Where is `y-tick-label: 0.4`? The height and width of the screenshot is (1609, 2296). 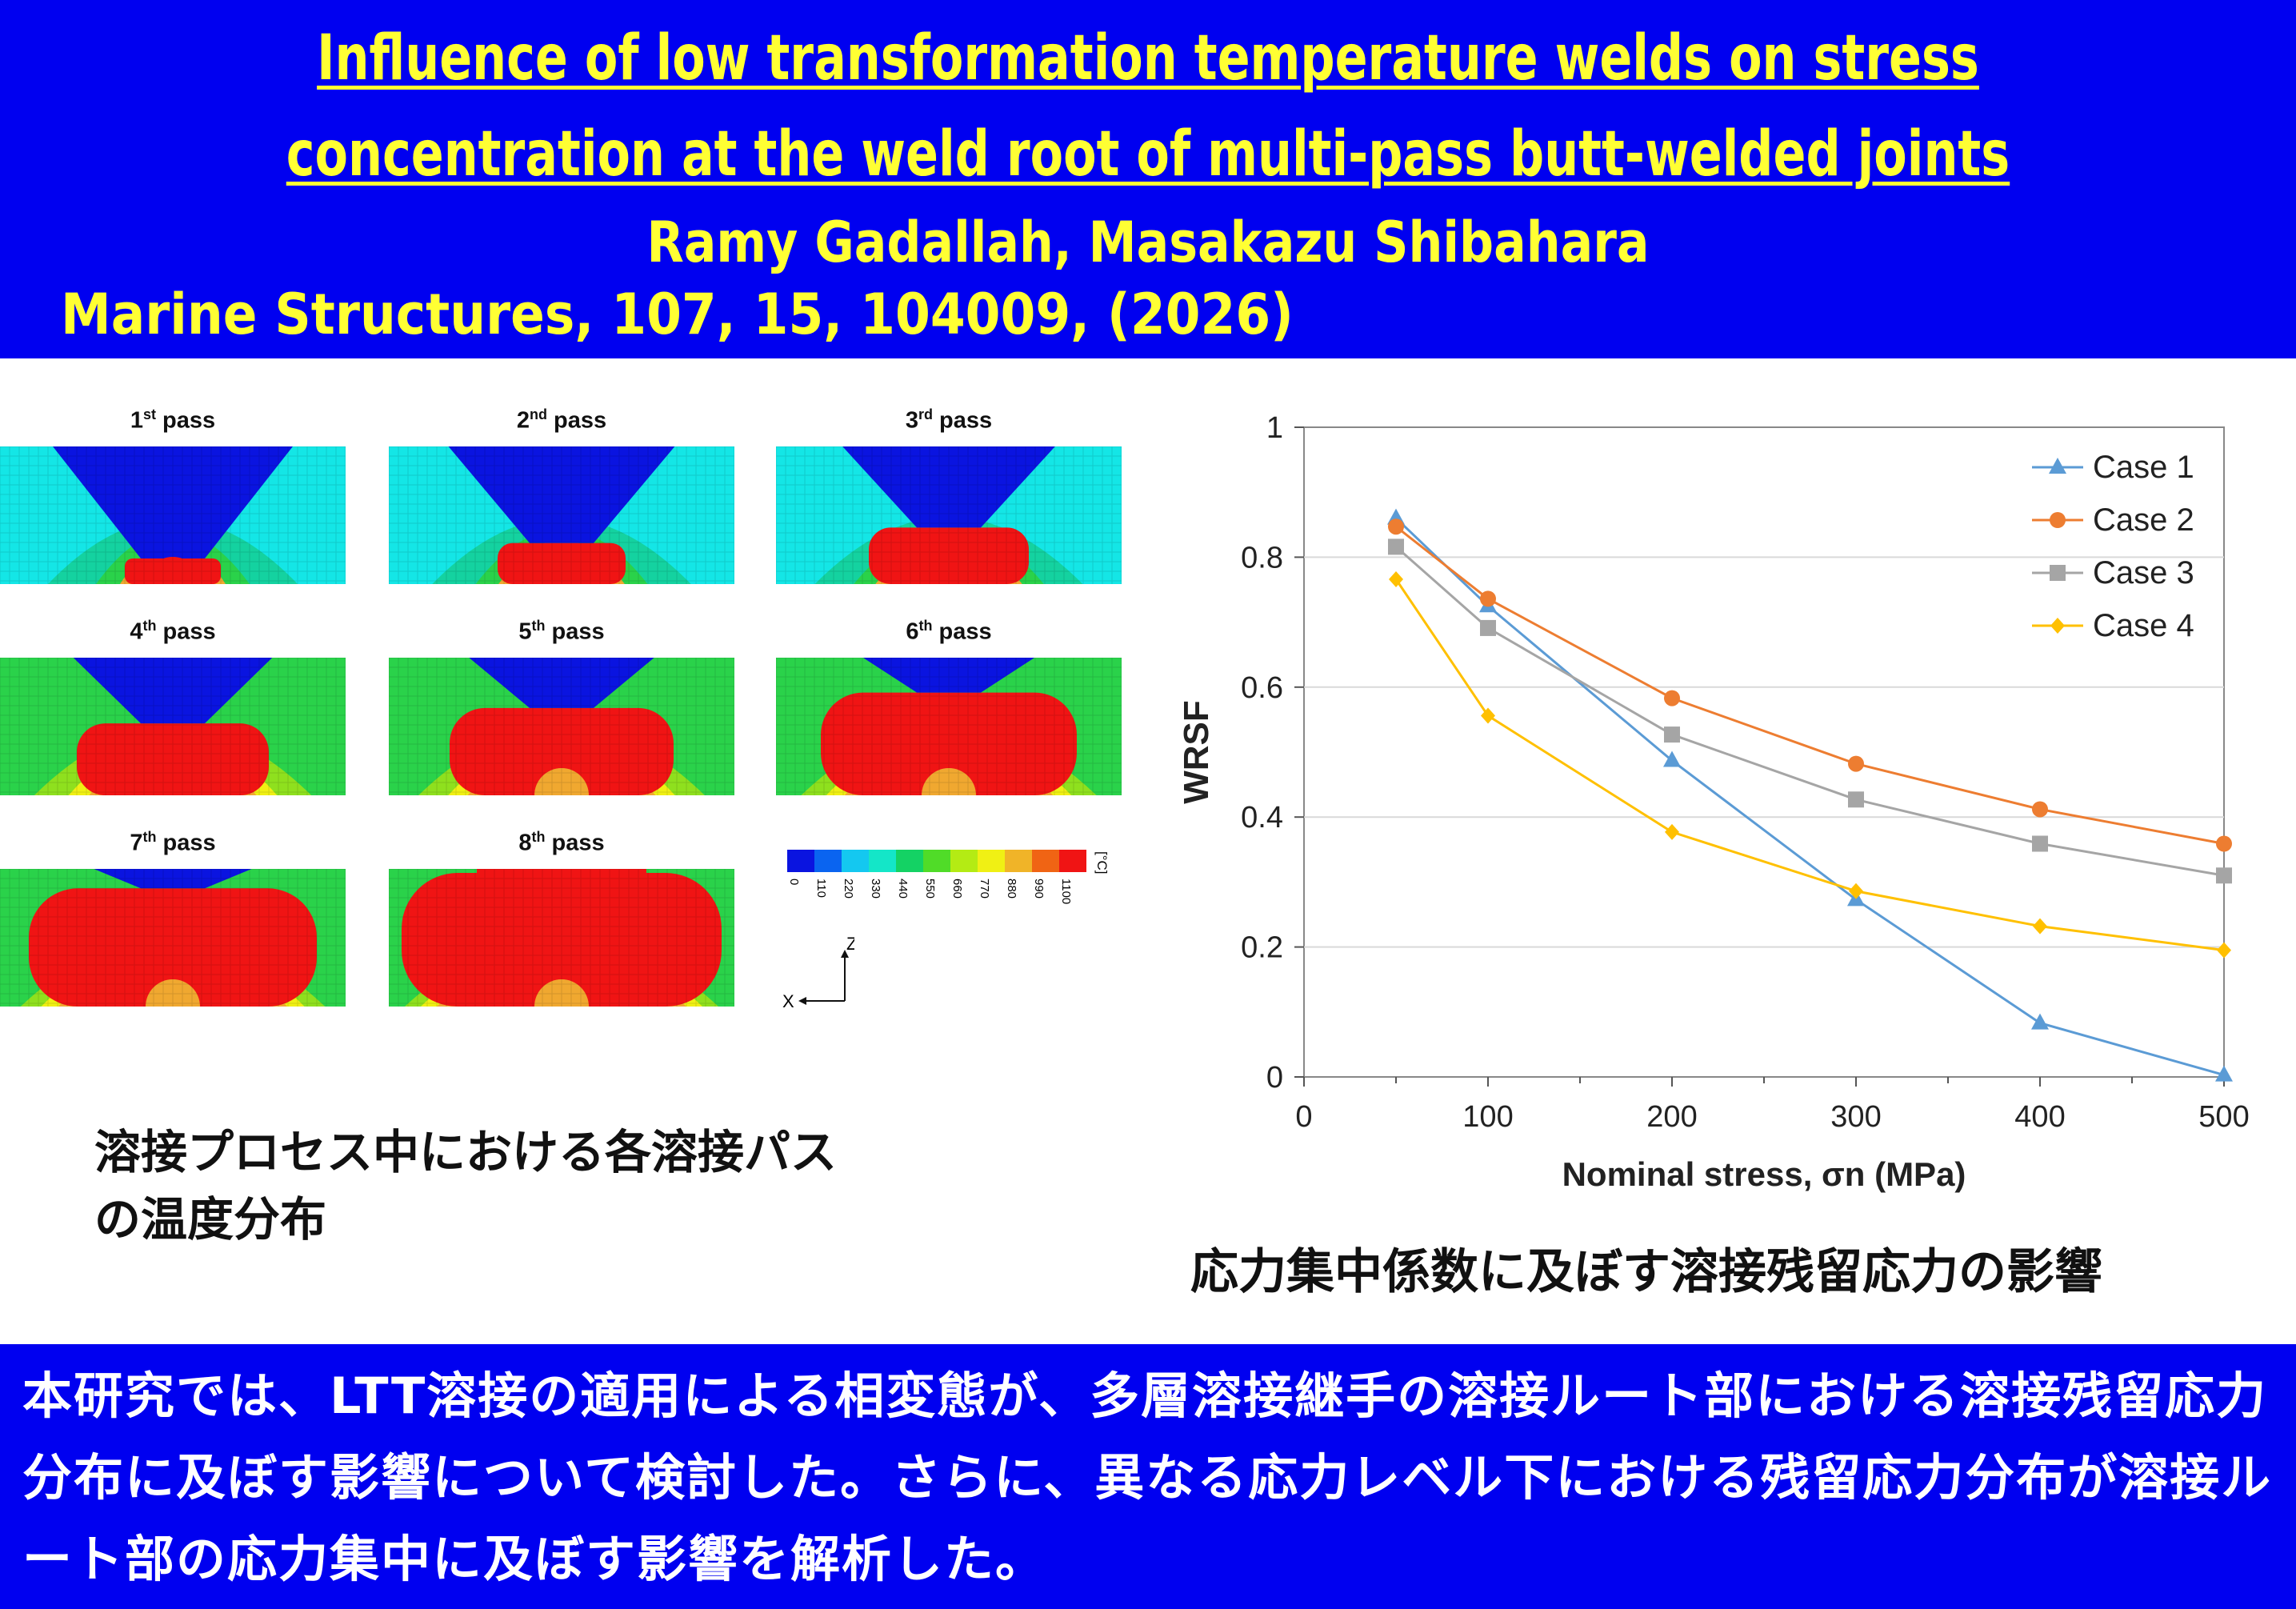 y-tick-label: 0.4 is located at coordinates (1262, 818).